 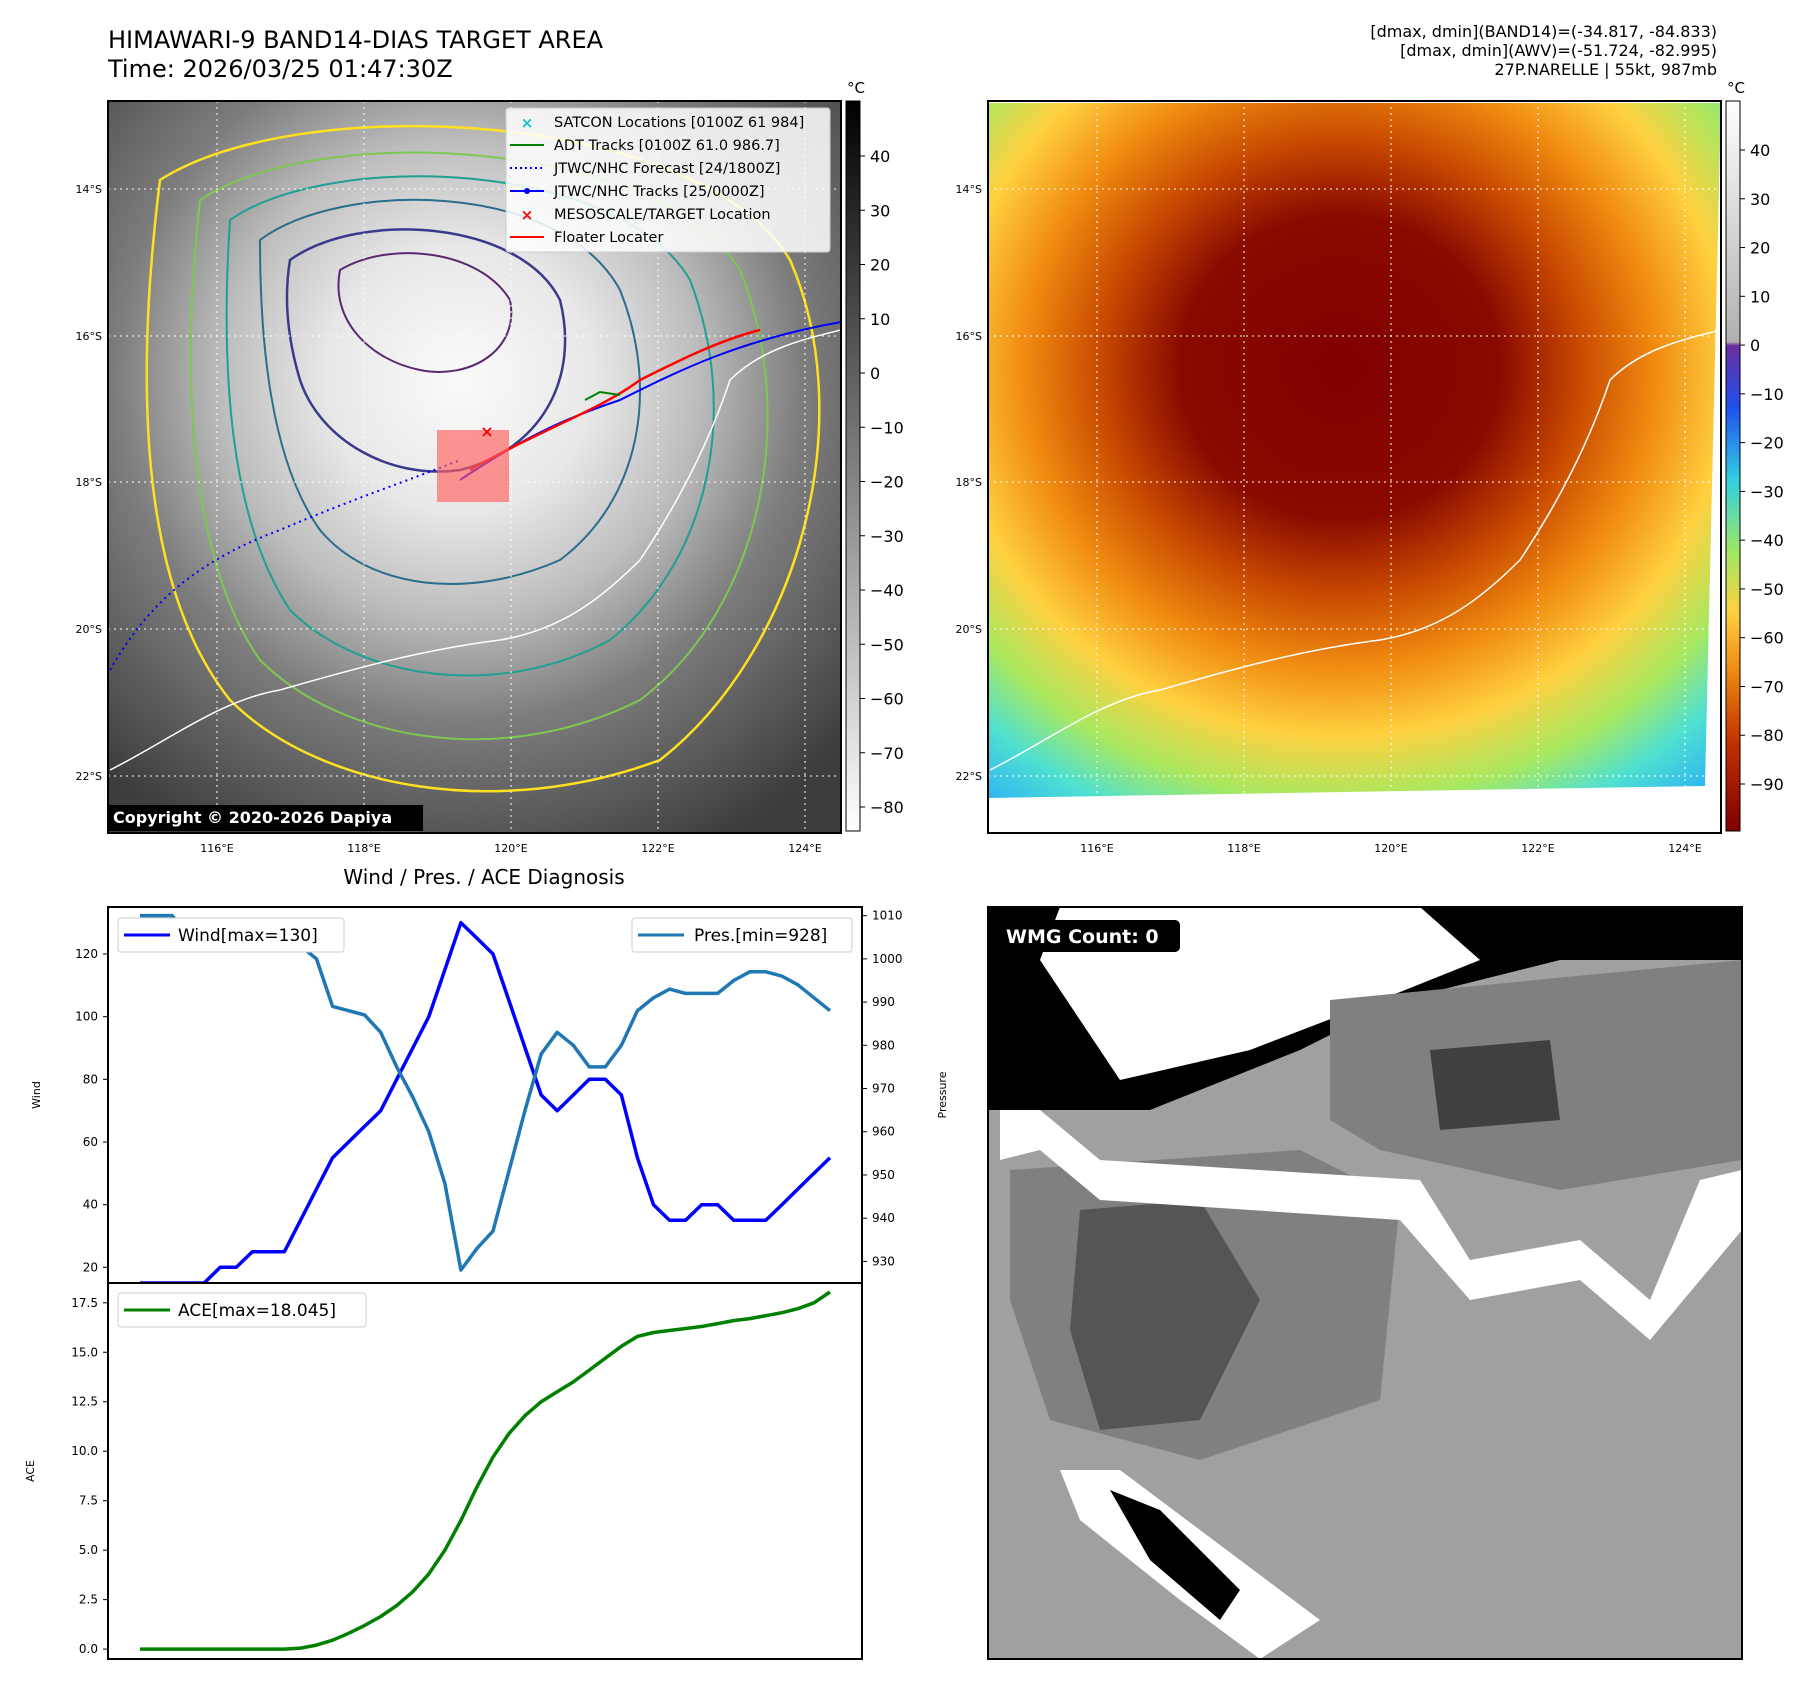 I want to click on forecast-track, so click(x=285, y=565).